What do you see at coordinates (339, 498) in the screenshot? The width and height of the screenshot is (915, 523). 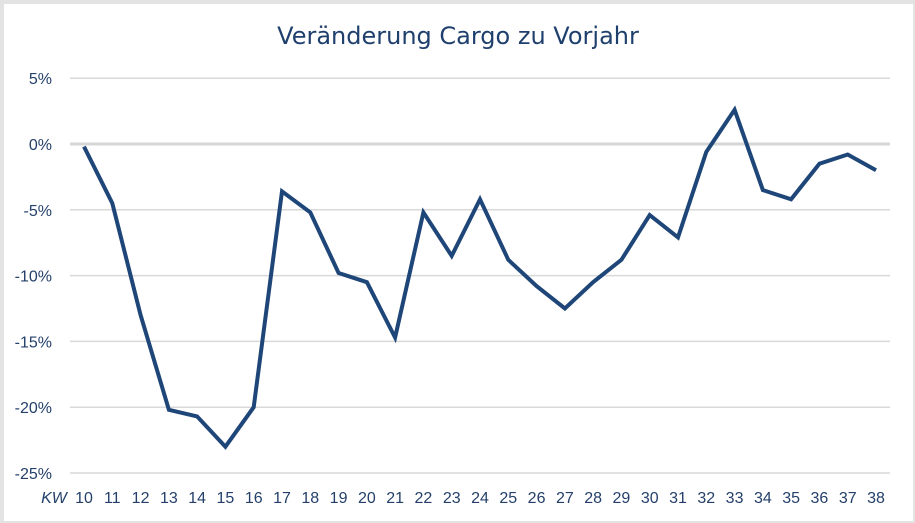 I see `x-tick-label: 19` at bounding box center [339, 498].